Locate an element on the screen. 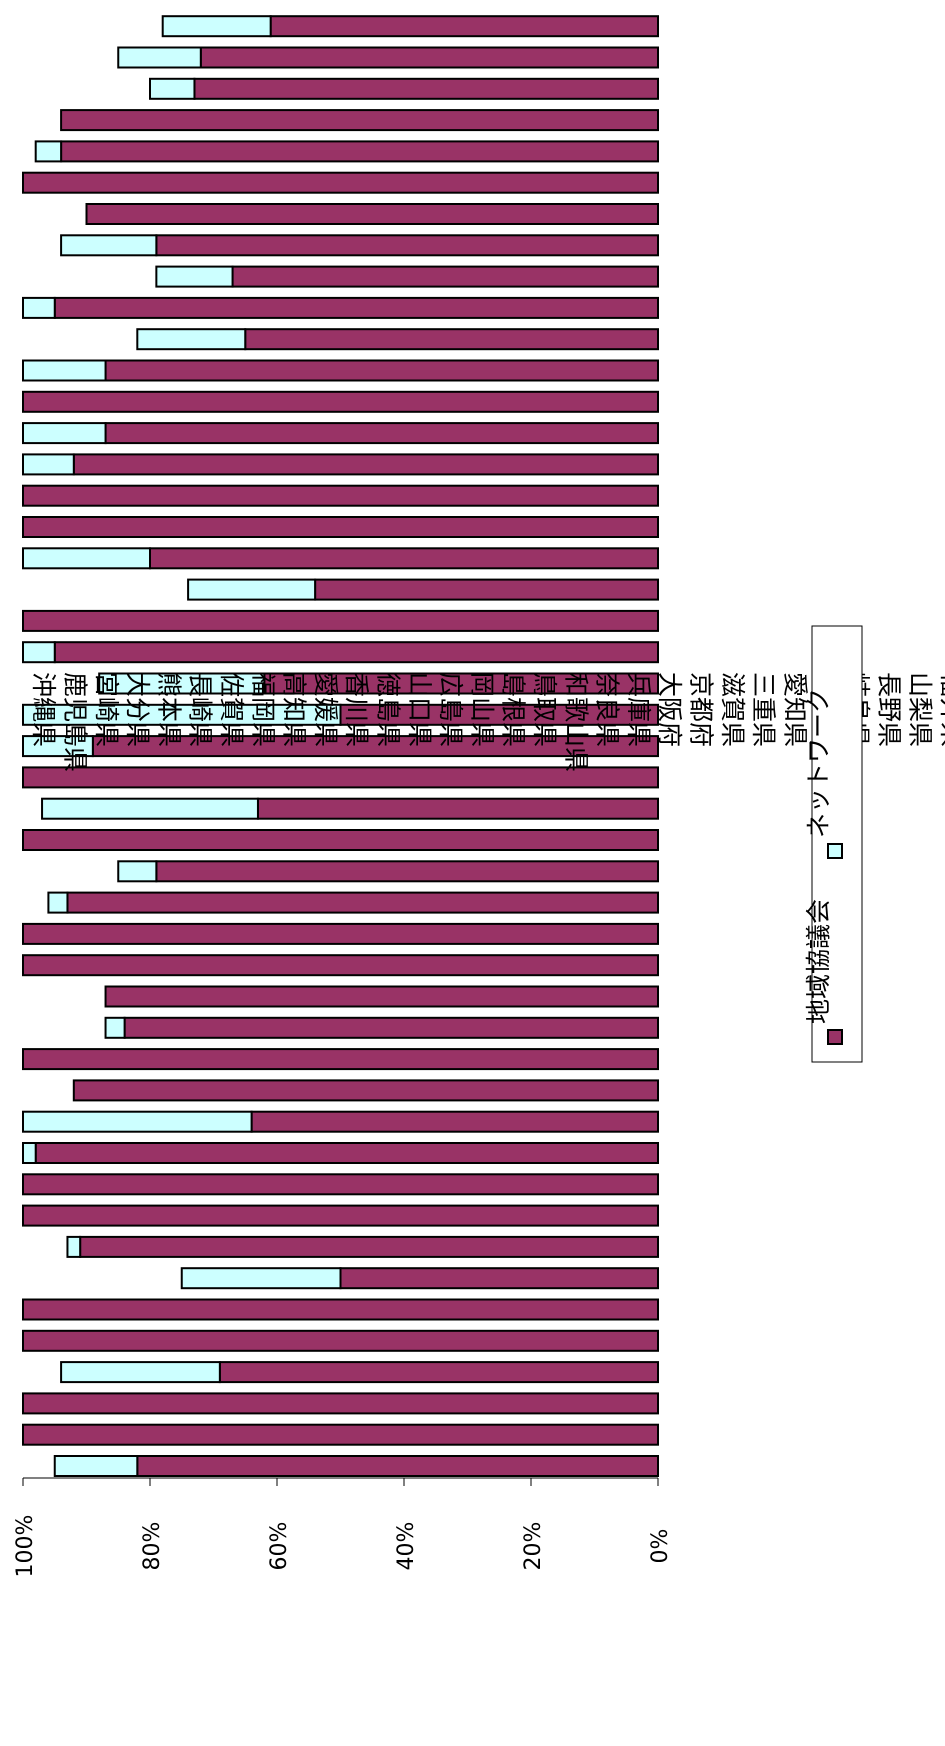  category-label: 愛媛県 is located at coordinates (325, 709).